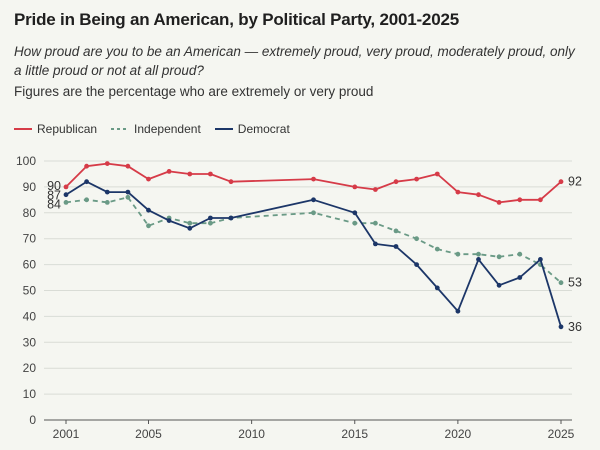  Describe the element at coordinates (540, 259) in the screenshot. I see `data-point-democrat-2024` at that location.